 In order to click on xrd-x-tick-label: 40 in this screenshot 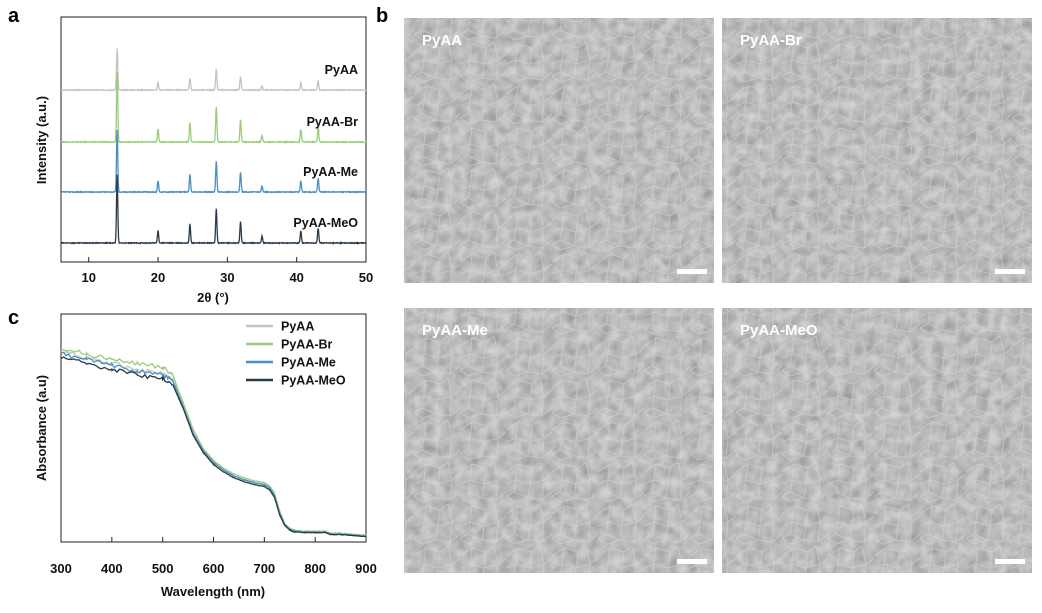, I will do `click(296, 277)`.